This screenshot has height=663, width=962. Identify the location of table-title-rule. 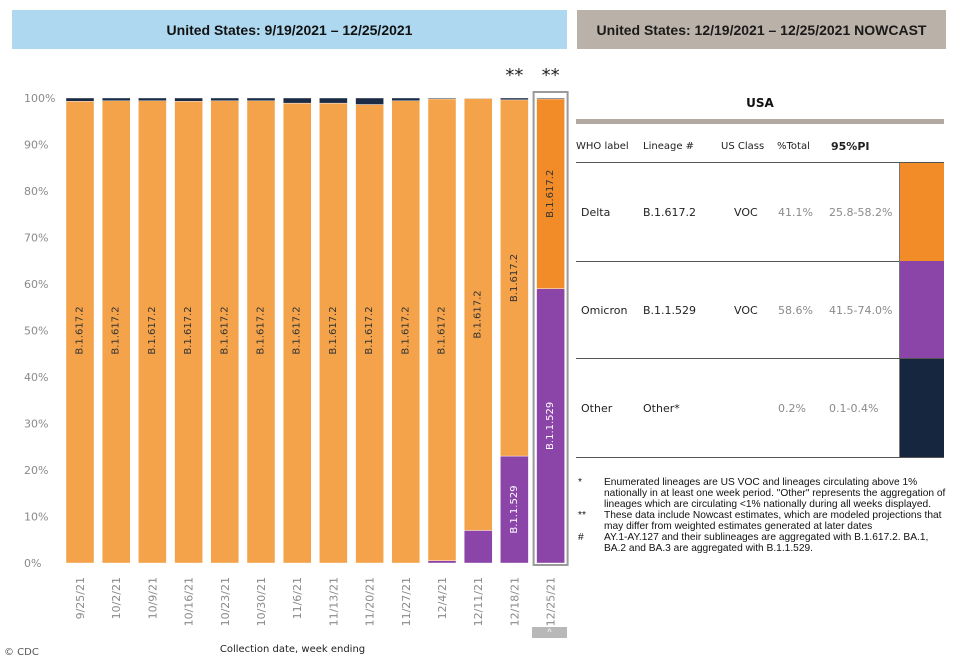
(760, 121).